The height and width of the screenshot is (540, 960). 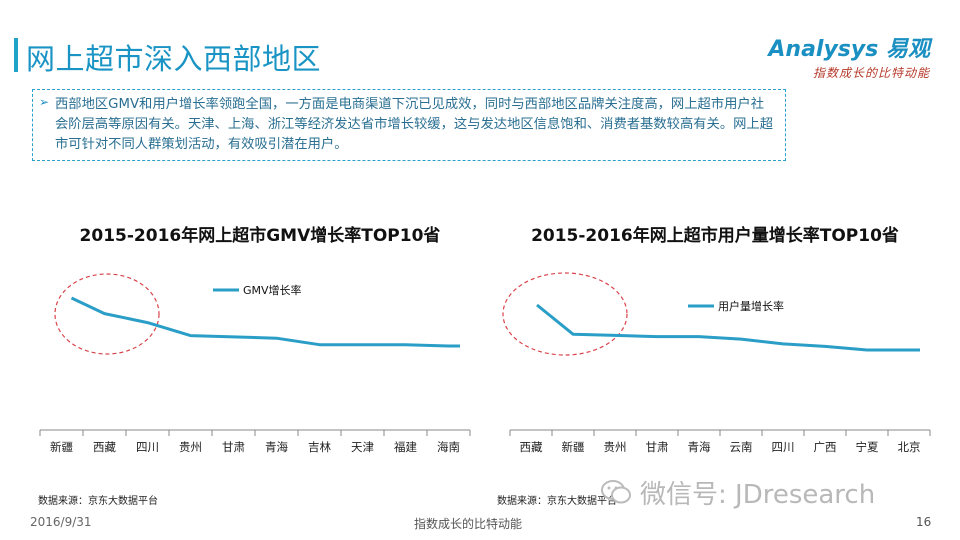 I want to click on footer-date: 2016/9/31, so click(x=61, y=522).